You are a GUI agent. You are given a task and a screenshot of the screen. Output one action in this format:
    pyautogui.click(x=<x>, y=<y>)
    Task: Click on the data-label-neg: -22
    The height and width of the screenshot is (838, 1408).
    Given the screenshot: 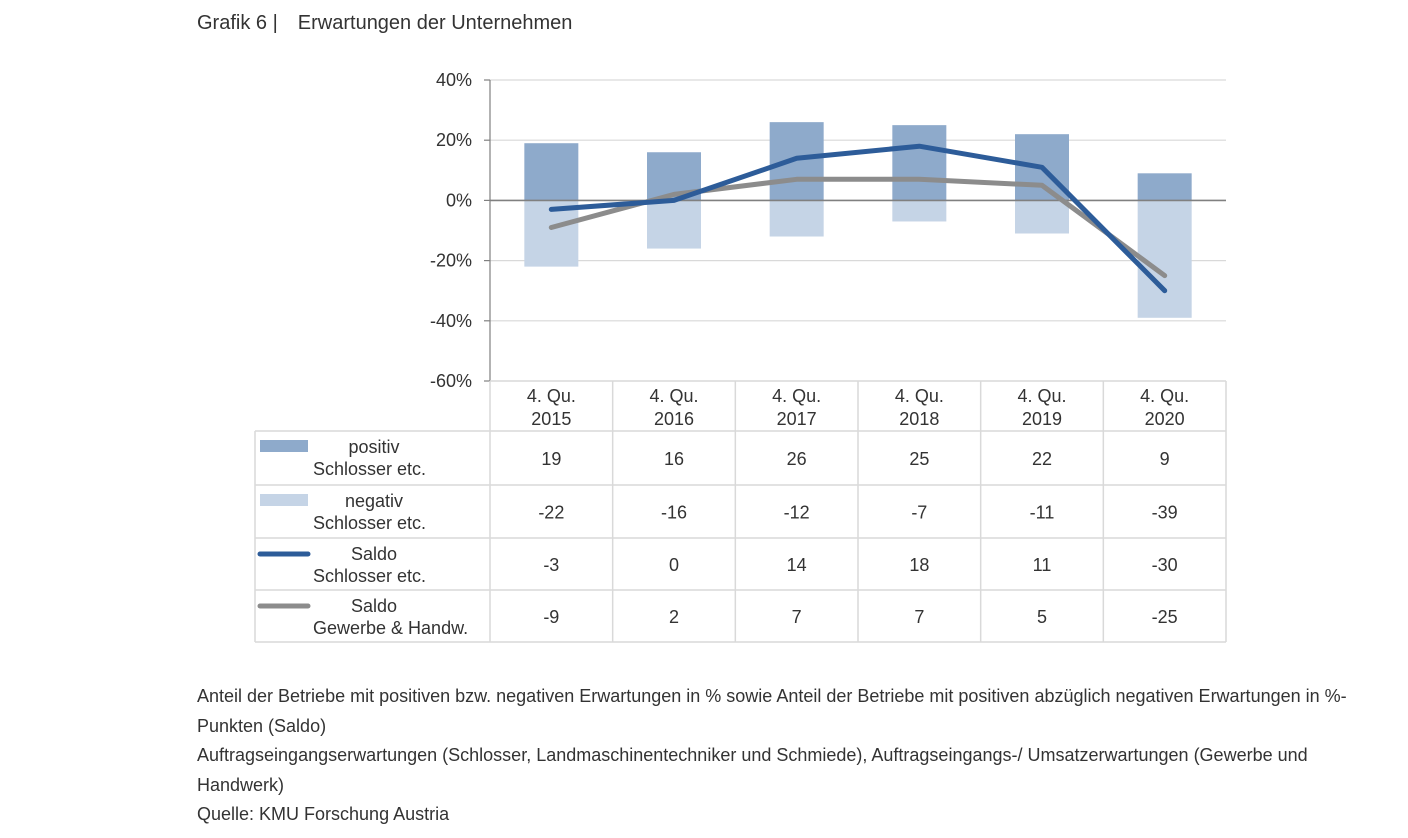 What is the action you would take?
    pyautogui.click(x=551, y=513)
    